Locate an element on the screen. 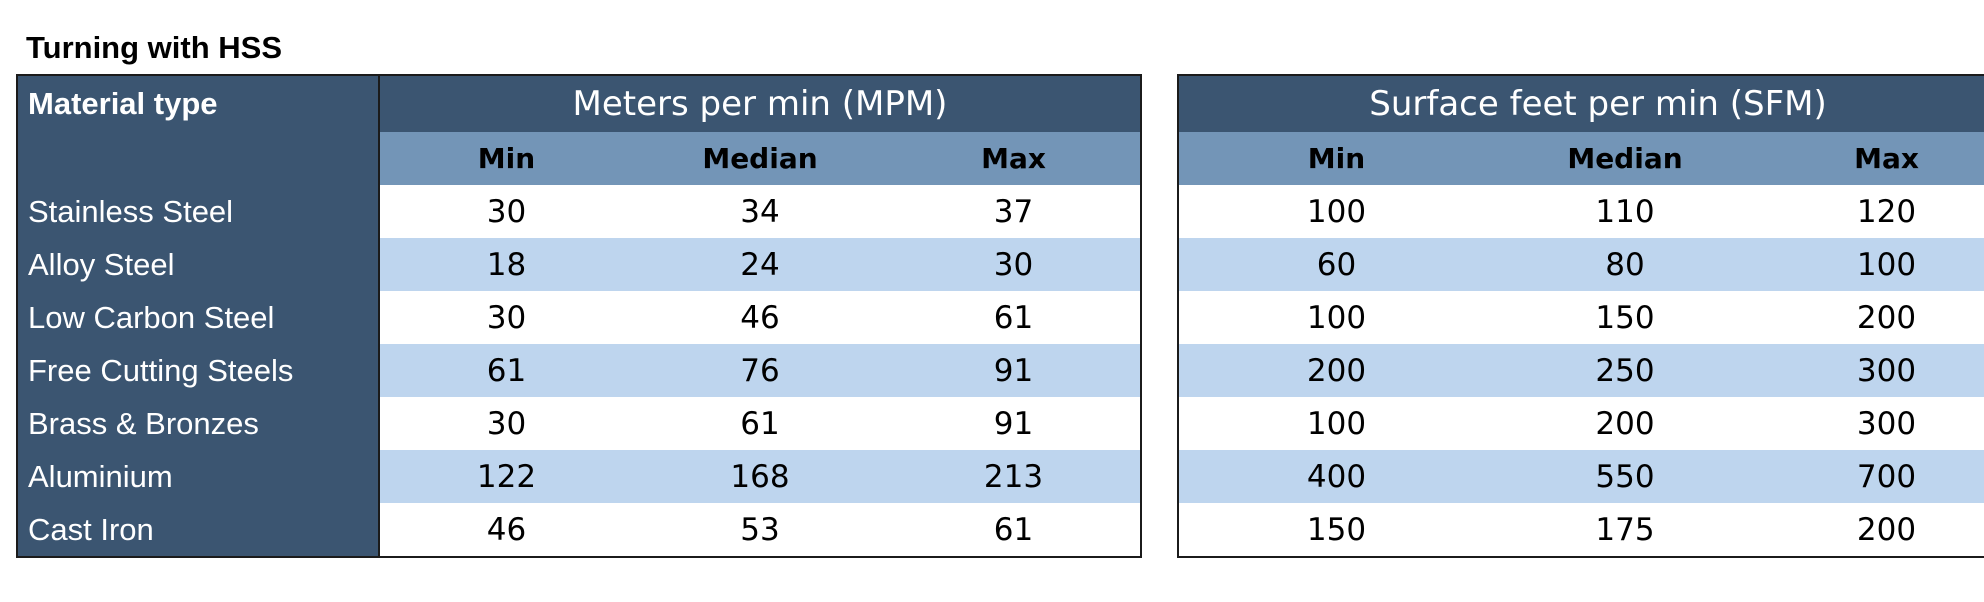  material-name: Brass & Bronzes is located at coordinates (198, 423).